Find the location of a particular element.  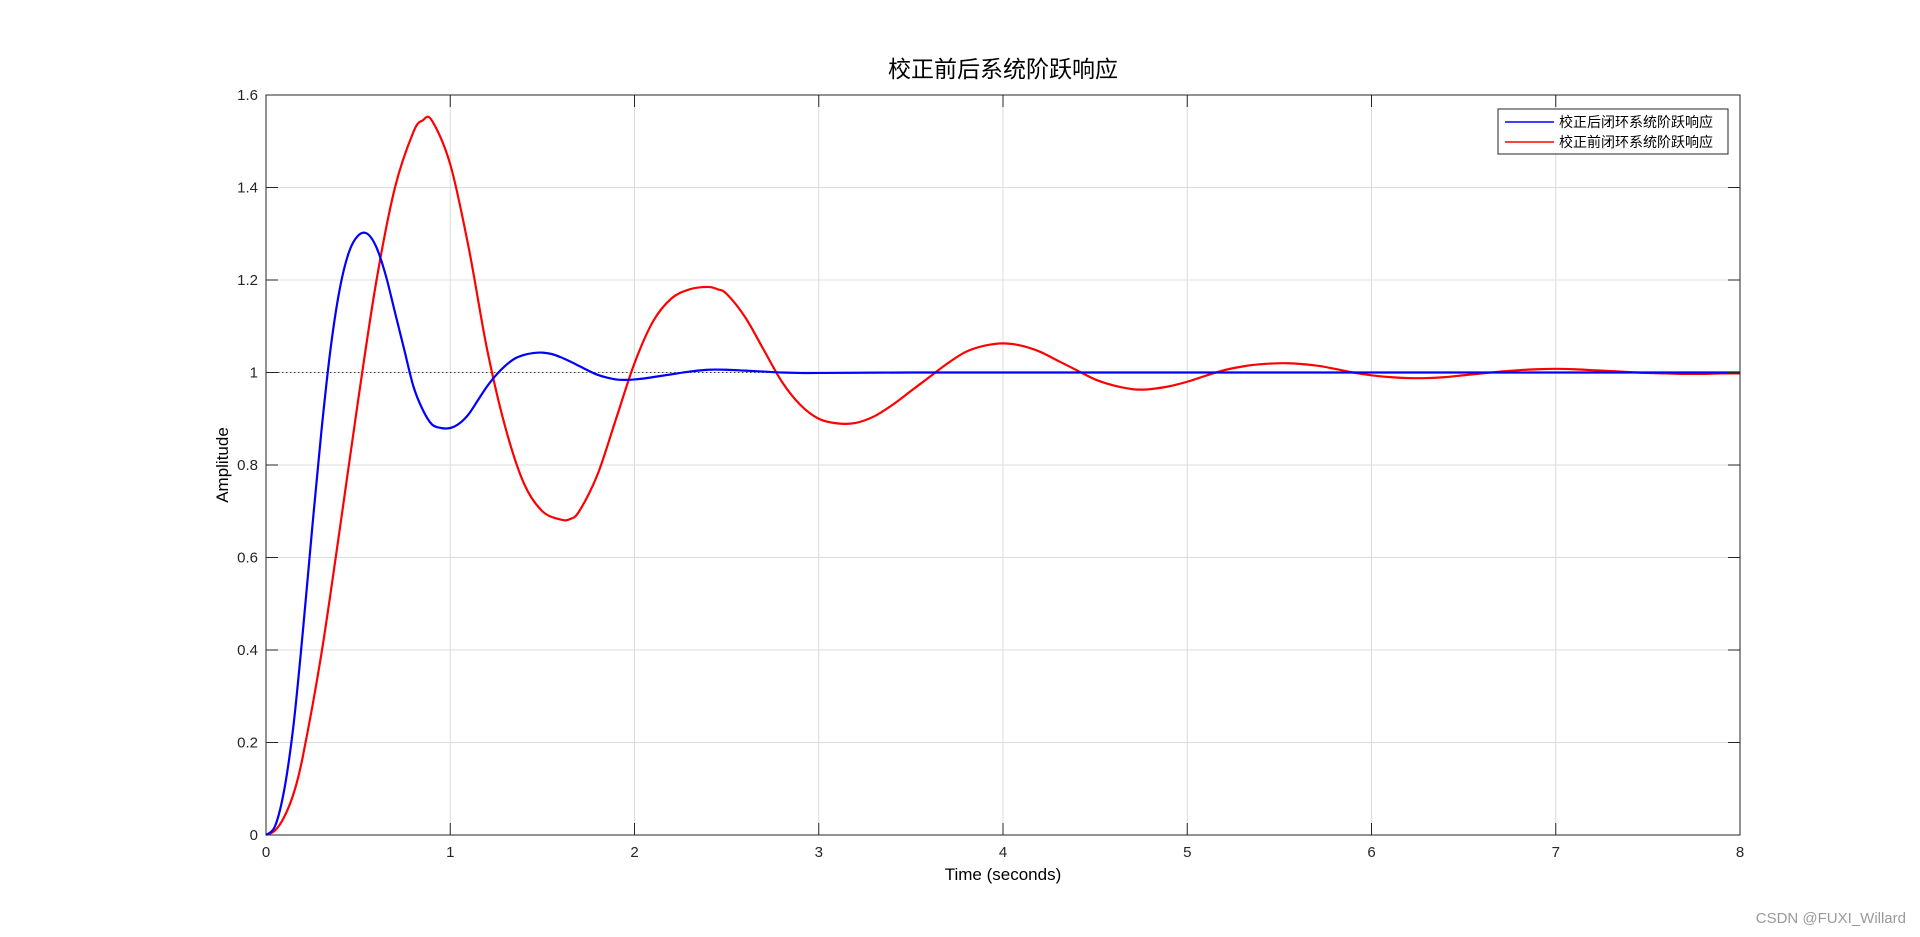

x-tick-labels: 0 1 2 3 4 5 6 7 8 is located at coordinates (1003, 852).